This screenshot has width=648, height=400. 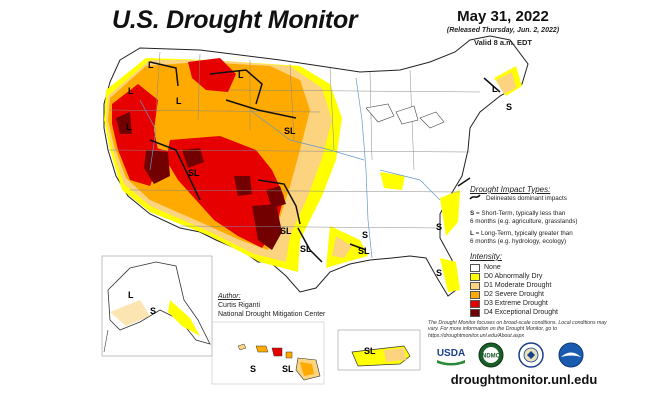 What do you see at coordinates (131, 295) in the screenshot?
I see `map-label-l-ak: L` at bounding box center [131, 295].